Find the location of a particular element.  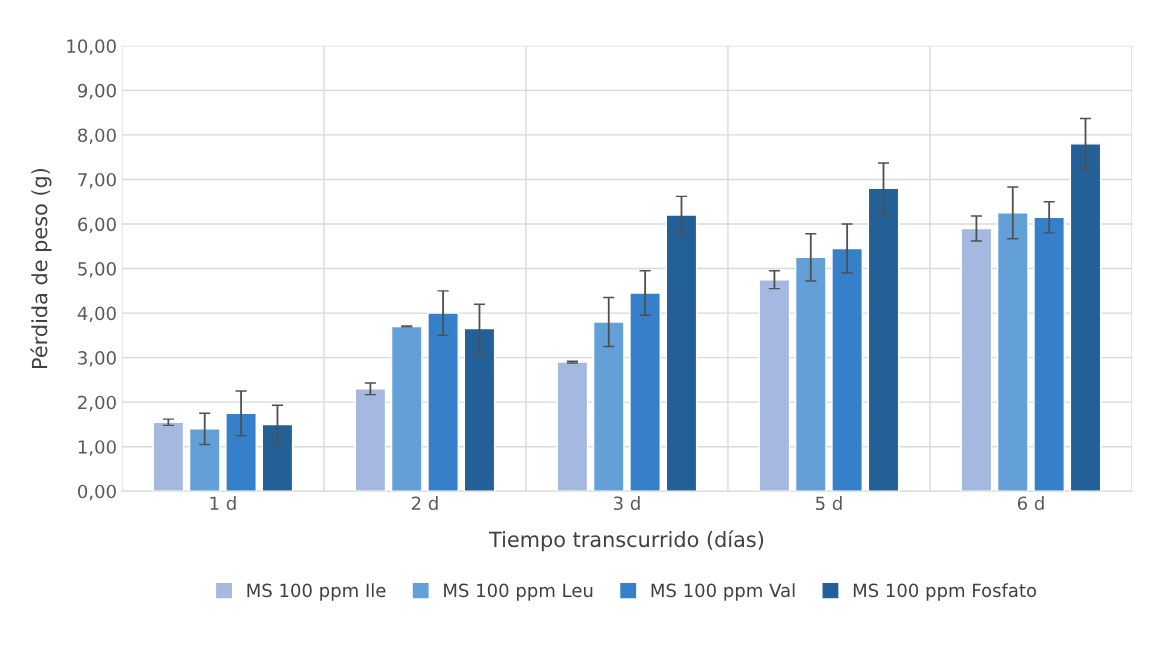

legend-label: MS 100 ppm Ile is located at coordinates (316, 592).